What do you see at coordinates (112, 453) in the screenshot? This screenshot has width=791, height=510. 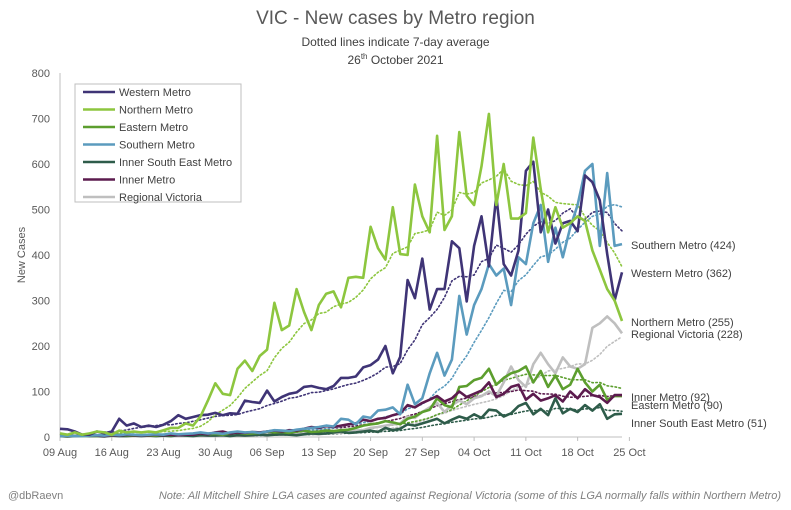 I see `x-tick-label: 16 Aug` at bounding box center [112, 453].